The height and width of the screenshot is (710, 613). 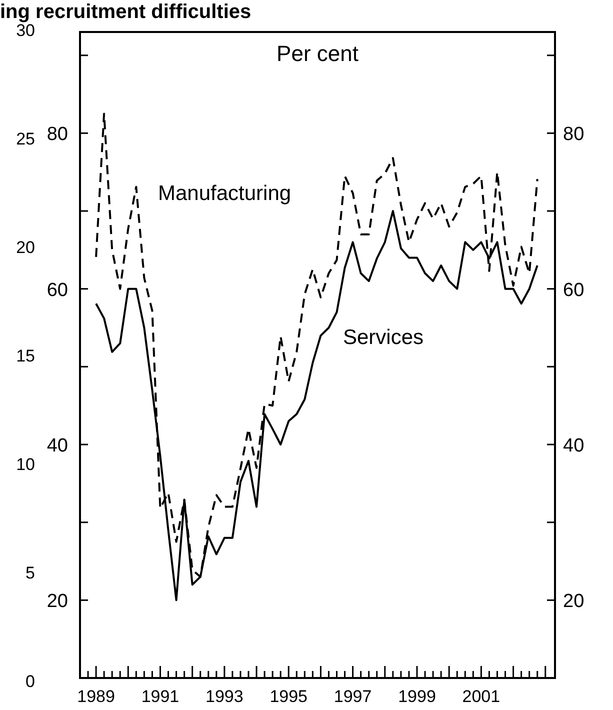 What do you see at coordinates (126, 12) in the screenshot?
I see `chart-title: ing recruitment difficulties` at bounding box center [126, 12].